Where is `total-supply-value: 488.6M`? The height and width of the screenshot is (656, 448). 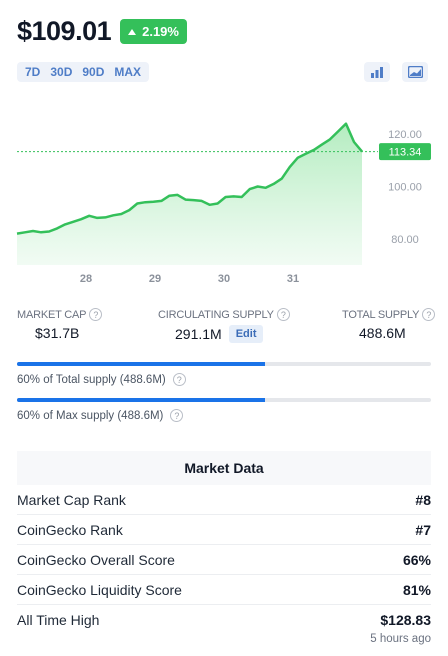 total-supply-value: 488.6M is located at coordinates (382, 333).